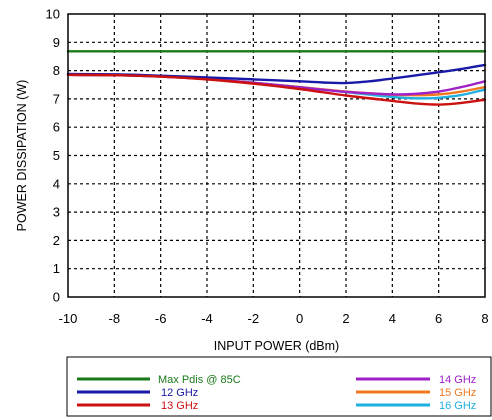 The image size is (492, 420). Describe the element at coordinates (56, 70) in the screenshot. I see `y-tick-label: 8` at that location.